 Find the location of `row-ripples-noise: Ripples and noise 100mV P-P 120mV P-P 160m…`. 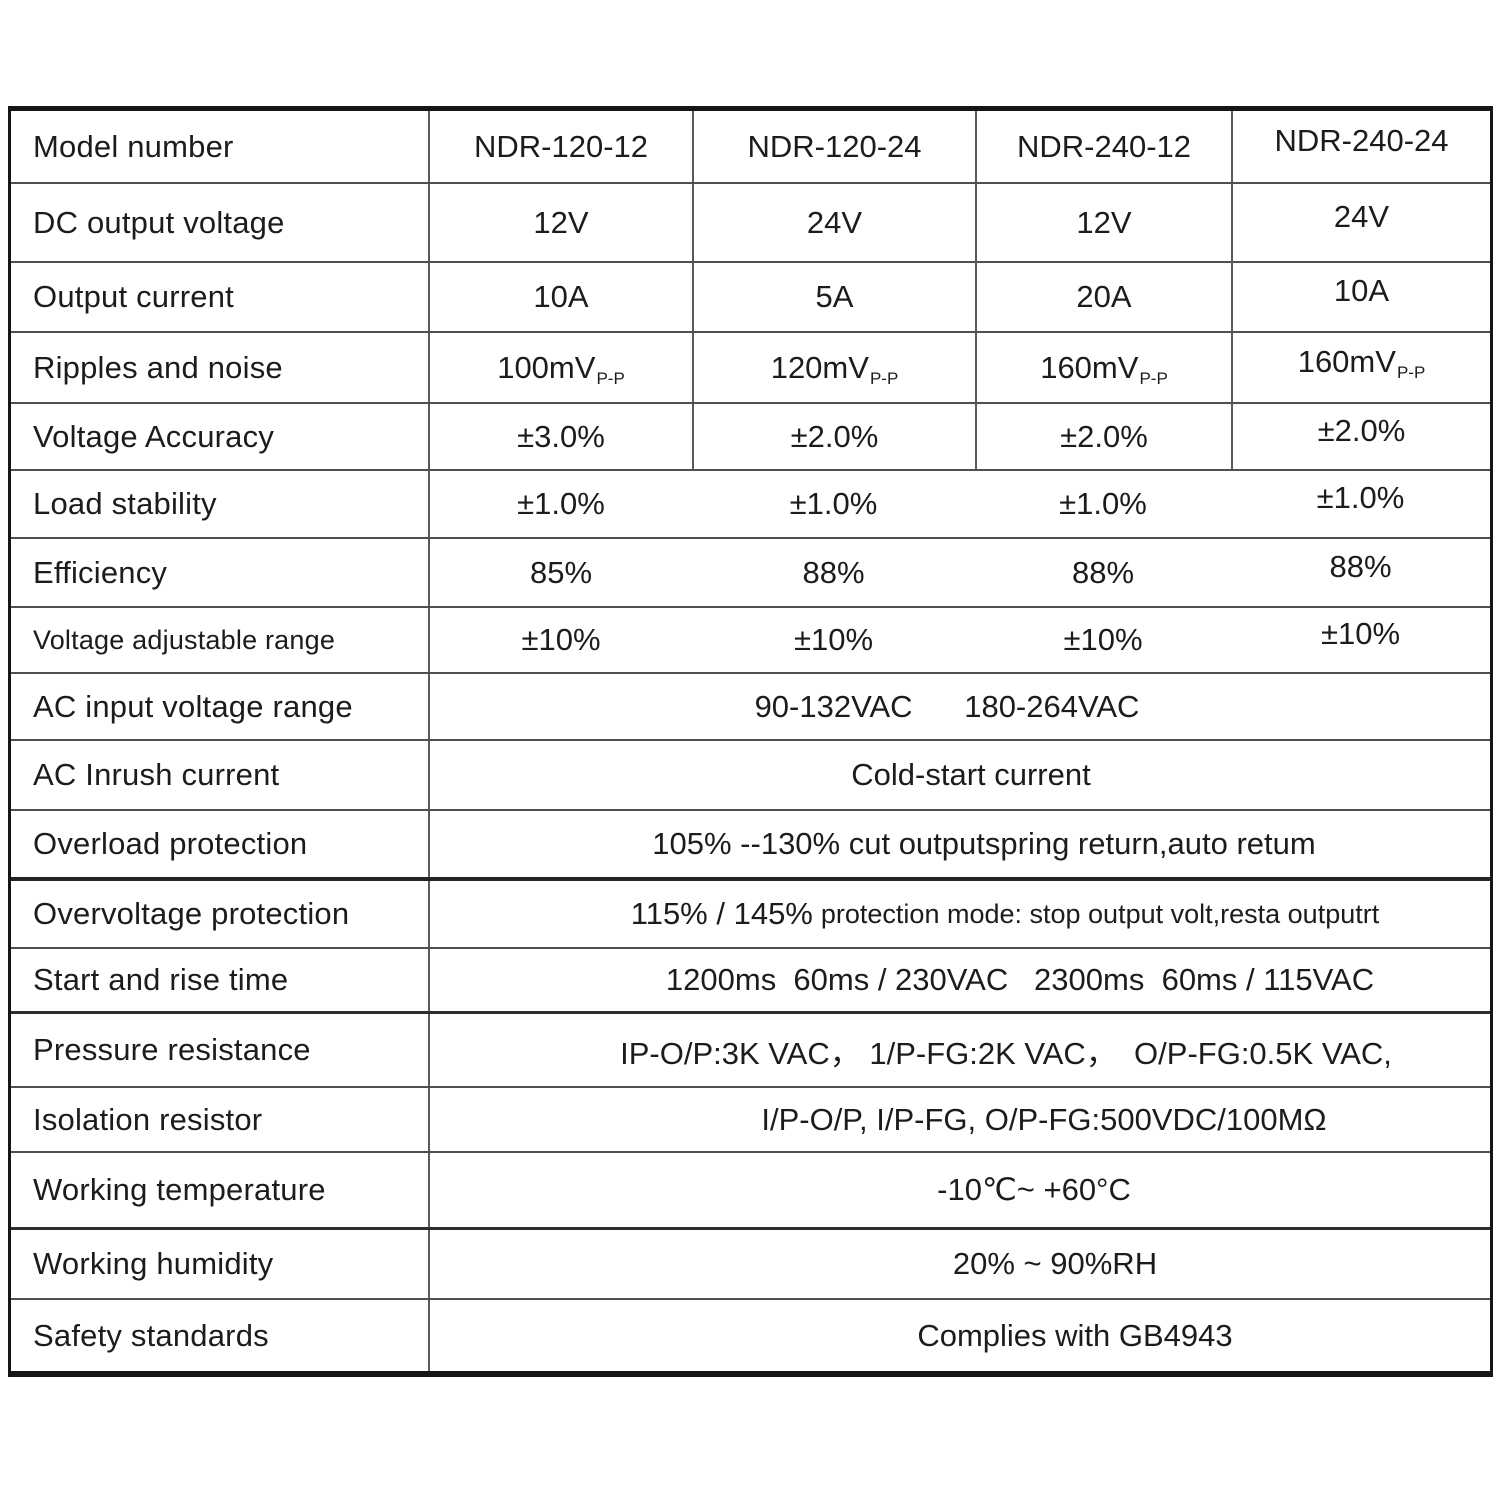

row-ripples-noise: Ripples and noise 100mV P-P 120mV P-P 160m… is located at coordinates (750, 366).